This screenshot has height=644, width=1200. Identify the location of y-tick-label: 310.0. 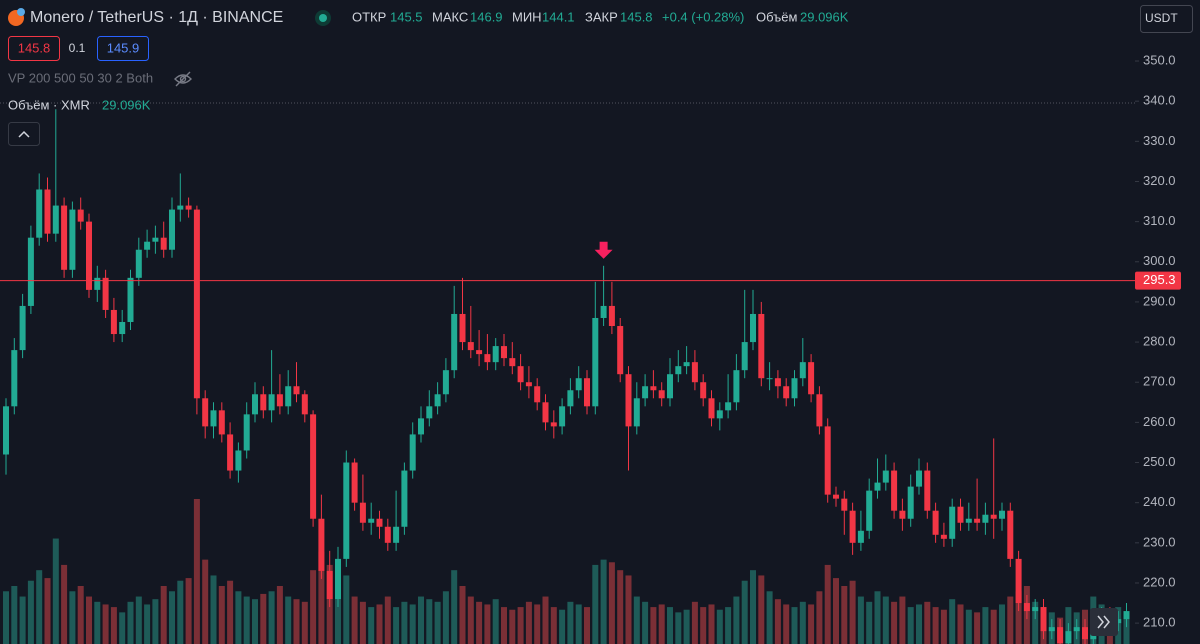
(1159, 220).